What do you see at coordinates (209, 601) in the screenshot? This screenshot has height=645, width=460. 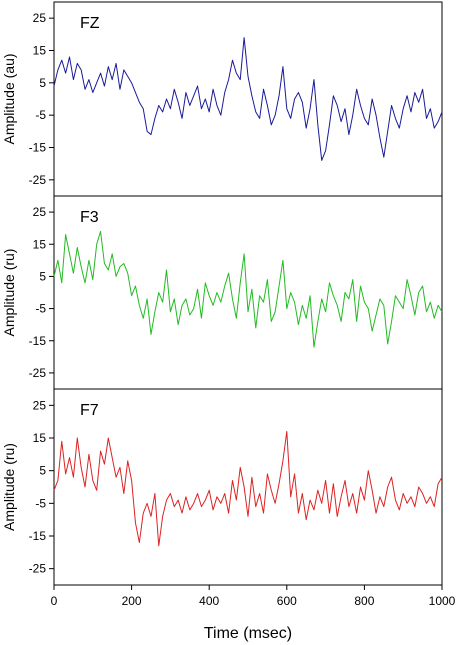 I see `x-tick-label: 400` at bounding box center [209, 601].